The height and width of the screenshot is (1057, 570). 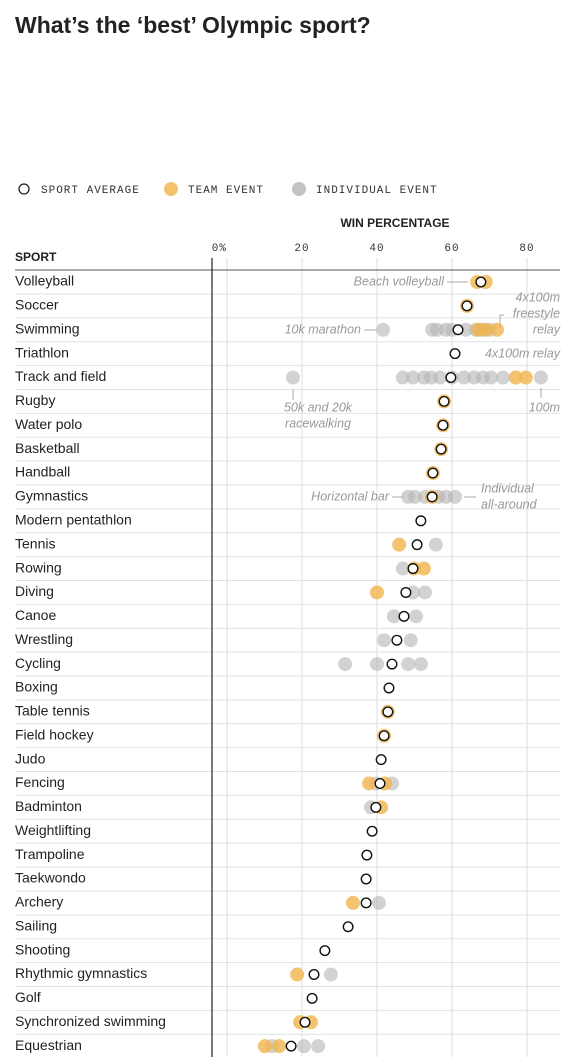 I want to click on category-label: Rhythmic gymnastics, so click(x=81, y=973).